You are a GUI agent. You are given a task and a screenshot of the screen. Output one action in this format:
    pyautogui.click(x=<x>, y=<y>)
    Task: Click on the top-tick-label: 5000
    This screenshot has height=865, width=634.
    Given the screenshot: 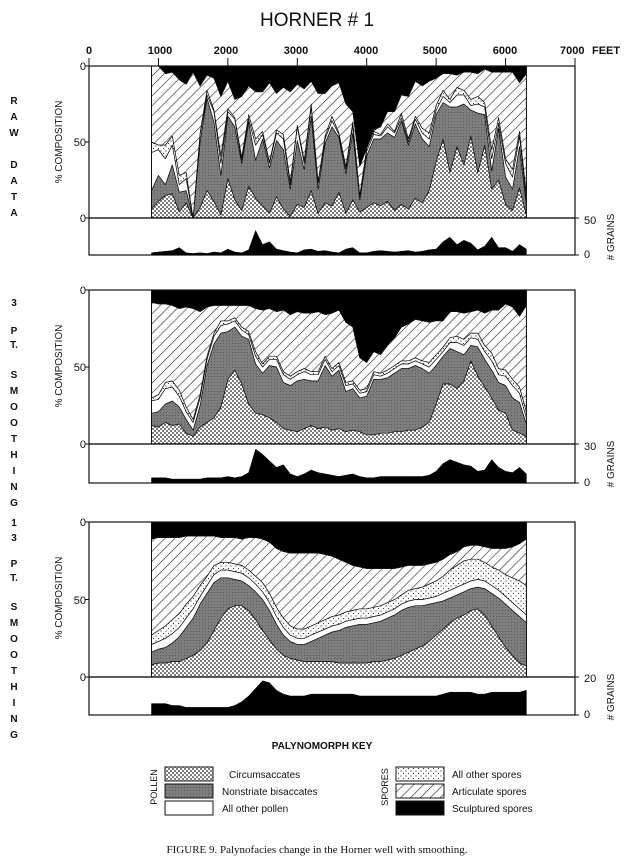 What is the action you would take?
    pyautogui.click(x=435, y=51)
    